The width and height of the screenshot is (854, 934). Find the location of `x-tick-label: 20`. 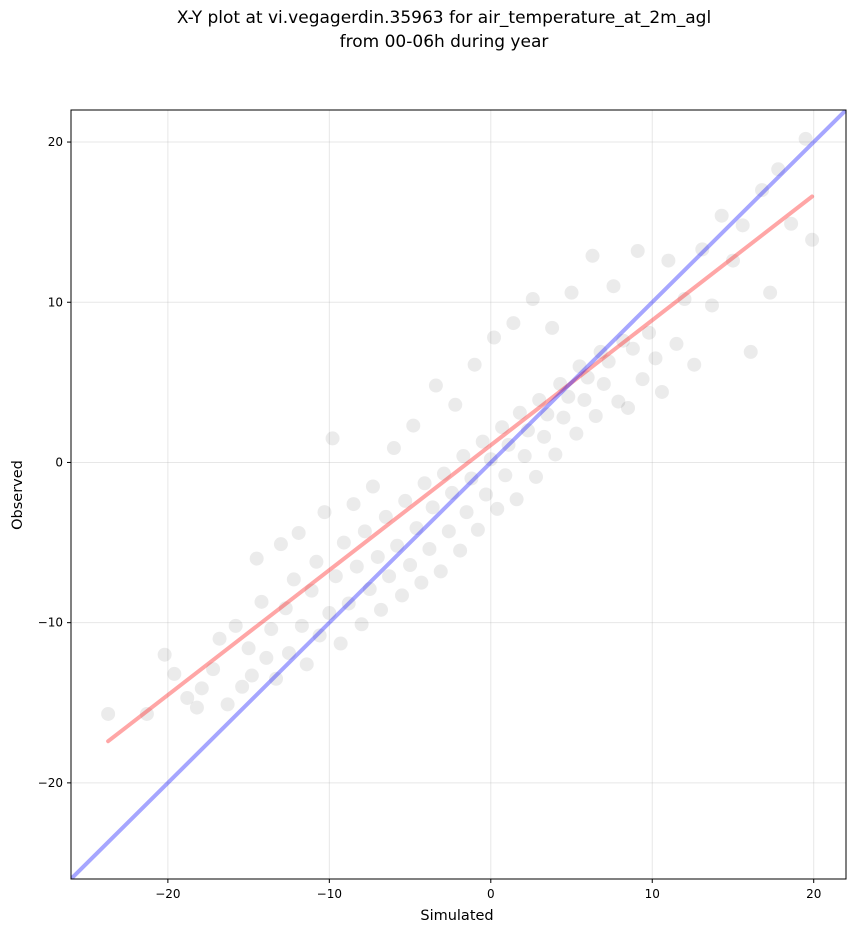

x-tick-label: 20 is located at coordinates (813, 894).